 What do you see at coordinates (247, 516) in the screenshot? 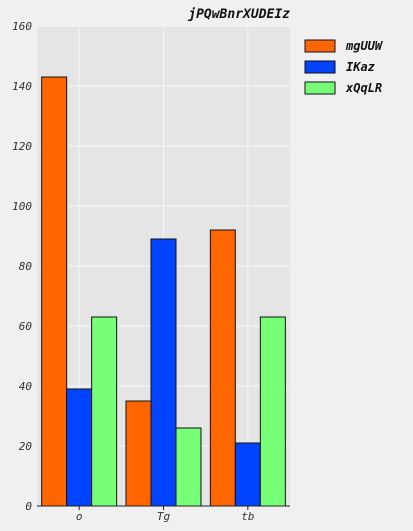
I see `x-tick-label: tb` at bounding box center [247, 516].